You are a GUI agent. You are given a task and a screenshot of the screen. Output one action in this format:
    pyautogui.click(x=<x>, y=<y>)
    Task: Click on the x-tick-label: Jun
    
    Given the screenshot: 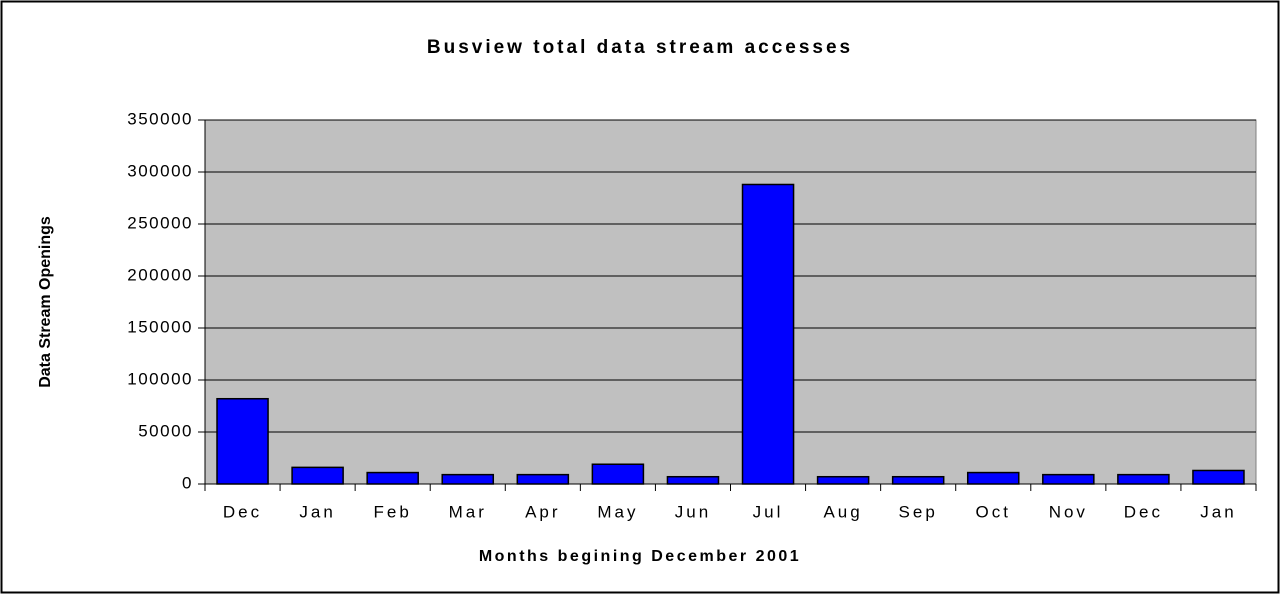 What is the action you would take?
    pyautogui.click(x=693, y=511)
    